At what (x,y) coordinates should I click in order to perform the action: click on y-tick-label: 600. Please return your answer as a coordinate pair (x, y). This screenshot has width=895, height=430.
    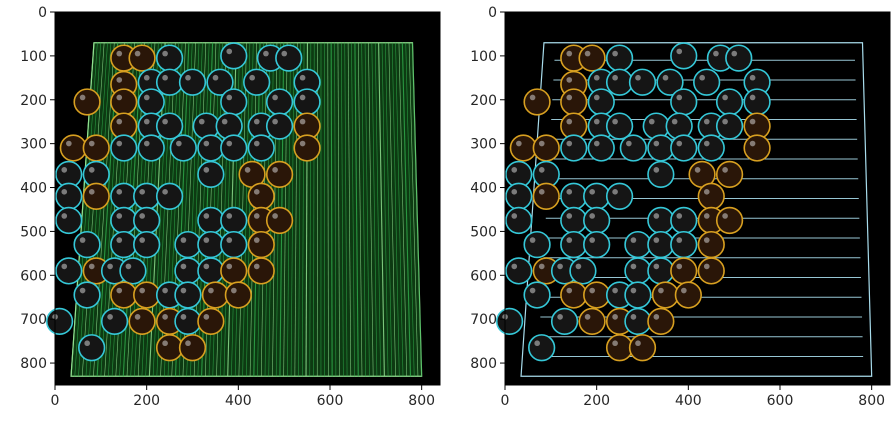
    Looking at the image, I should click on (33, 276).